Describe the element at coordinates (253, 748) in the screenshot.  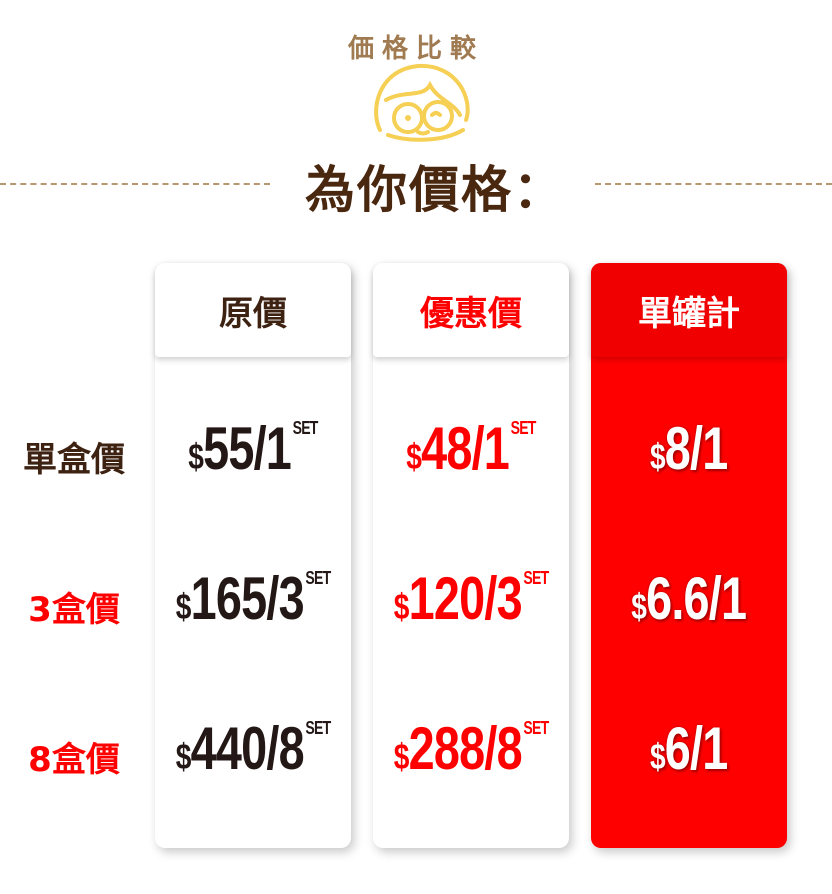
I see `price-cell: $440/8SET` at that location.